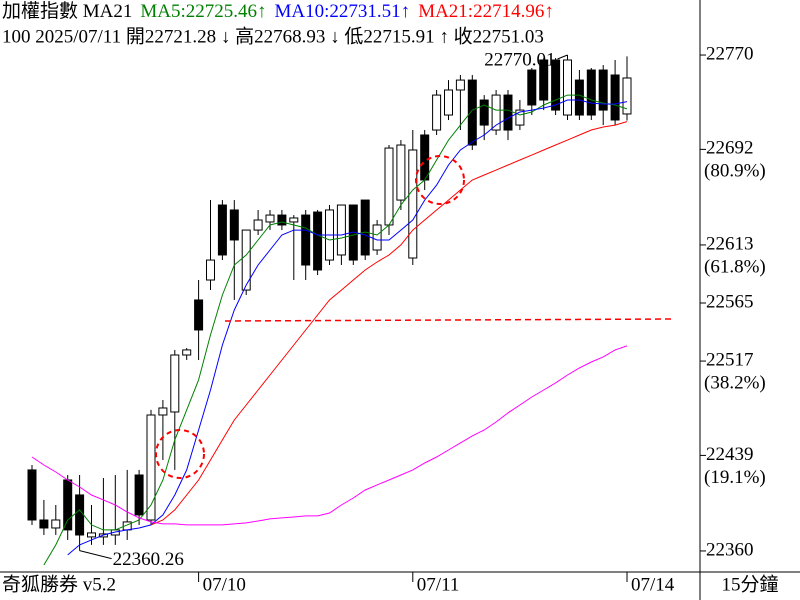 This screenshot has width=800, height=600. I want to click on legend-entry: MA5:22725.46↑, so click(203, 11).